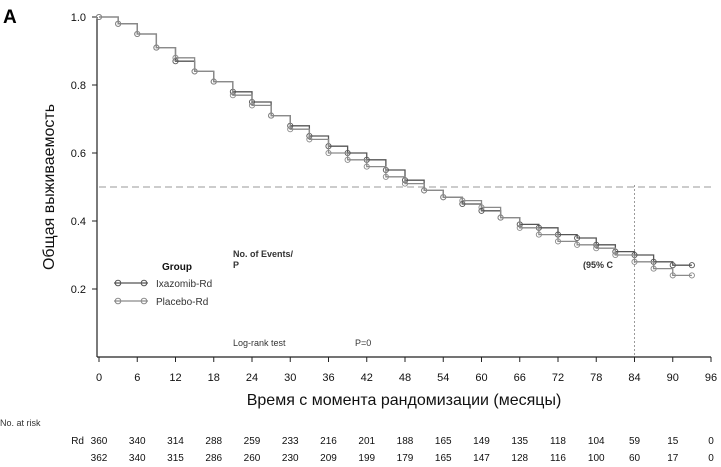 This screenshot has height=467, width=721. Describe the element at coordinates (290, 458) in the screenshot. I see `risk-count: 230` at that location.